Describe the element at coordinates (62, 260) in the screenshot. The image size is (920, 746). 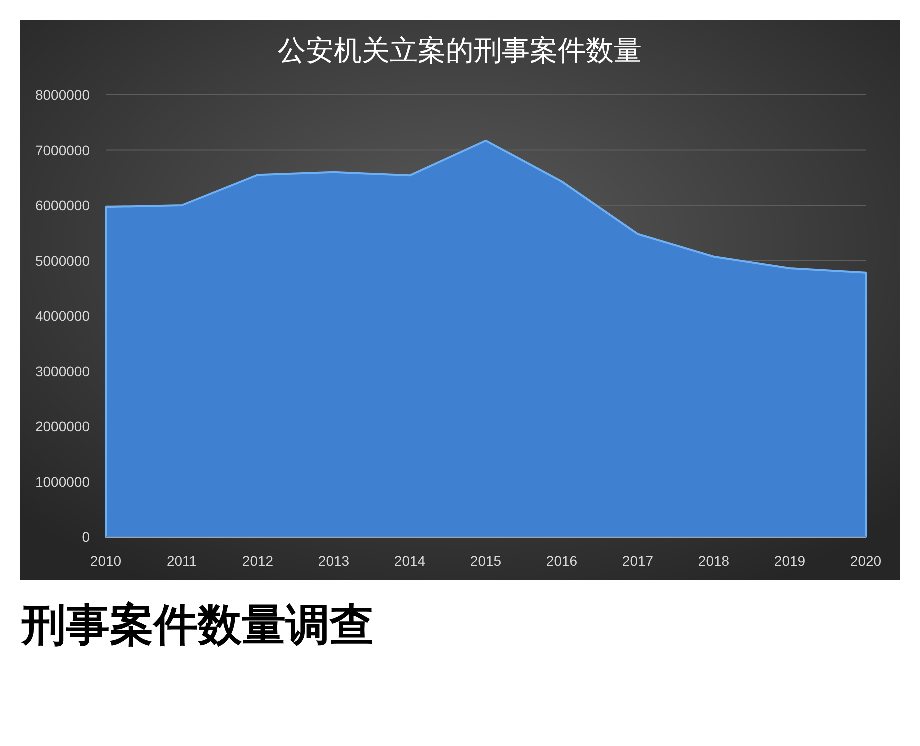
I see `y-tick-label: 5000000` at that location.